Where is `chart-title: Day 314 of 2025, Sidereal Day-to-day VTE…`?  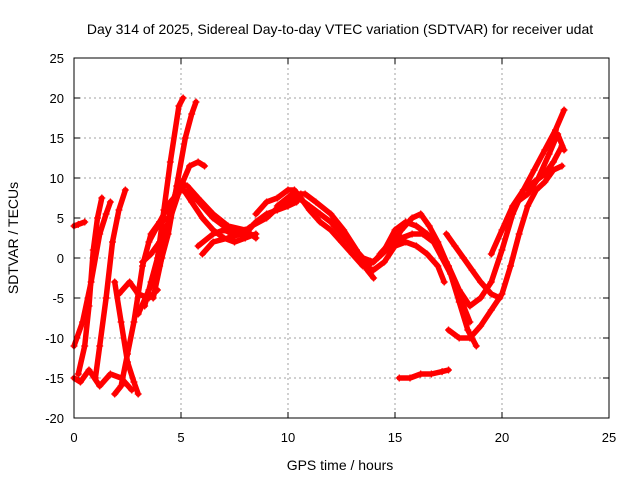 chart-title: Day 314 of 2025, Sidereal Day-to-day VTE… is located at coordinates (340, 29).